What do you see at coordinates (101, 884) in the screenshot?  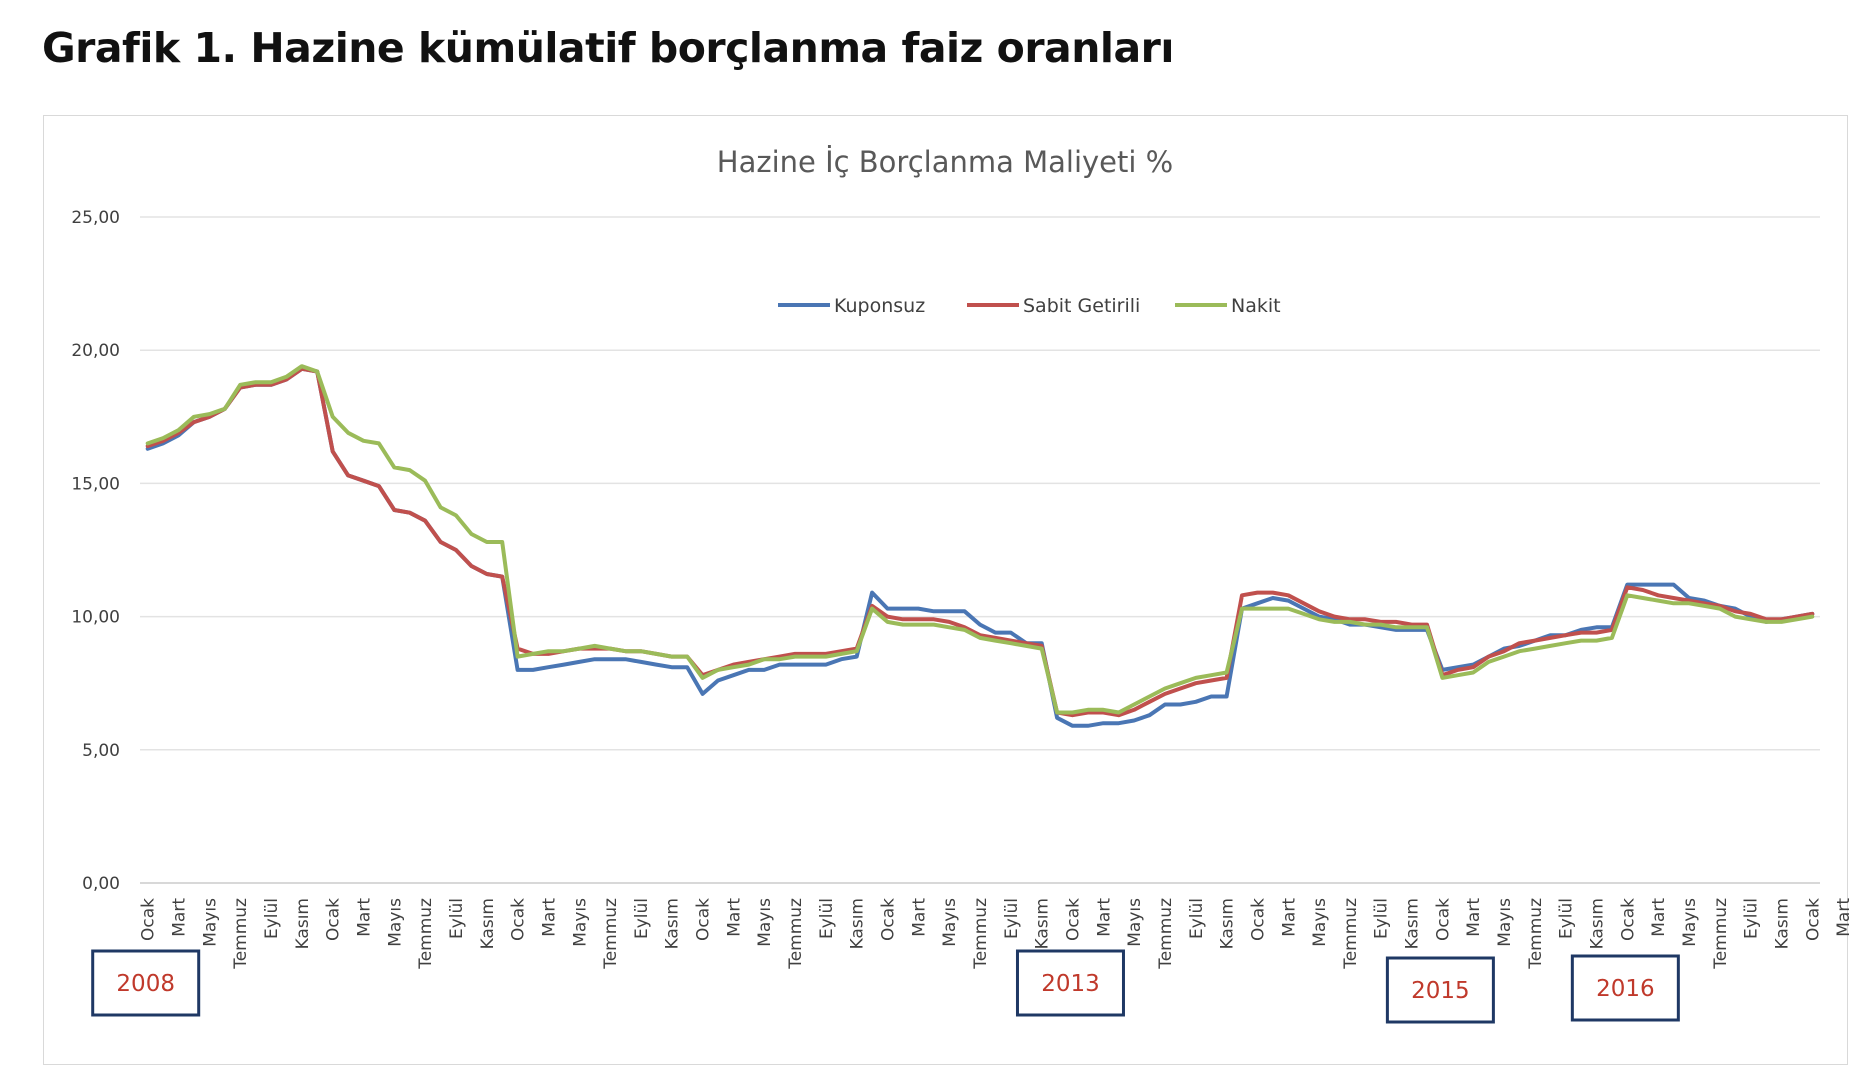 I see `y-tick-label: 0,00` at bounding box center [101, 884].